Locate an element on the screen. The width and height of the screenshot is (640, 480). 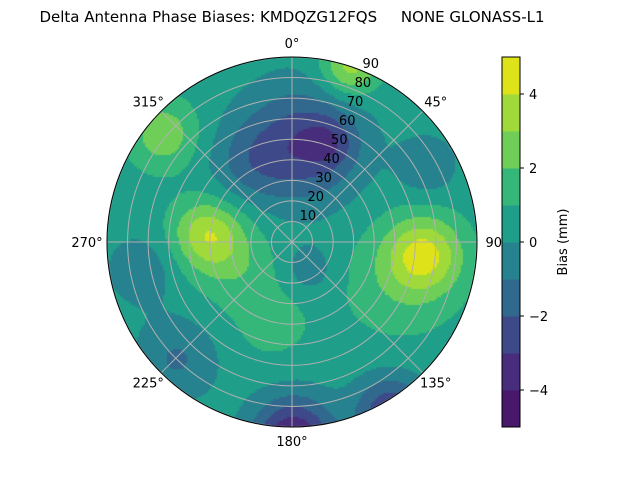
colorbar-tick-label: 2 is located at coordinates (533, 169).